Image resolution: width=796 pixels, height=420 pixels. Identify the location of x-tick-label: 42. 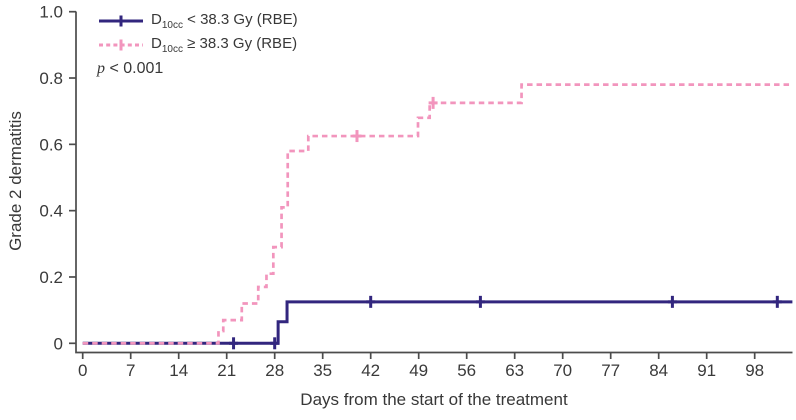
(370, 370).